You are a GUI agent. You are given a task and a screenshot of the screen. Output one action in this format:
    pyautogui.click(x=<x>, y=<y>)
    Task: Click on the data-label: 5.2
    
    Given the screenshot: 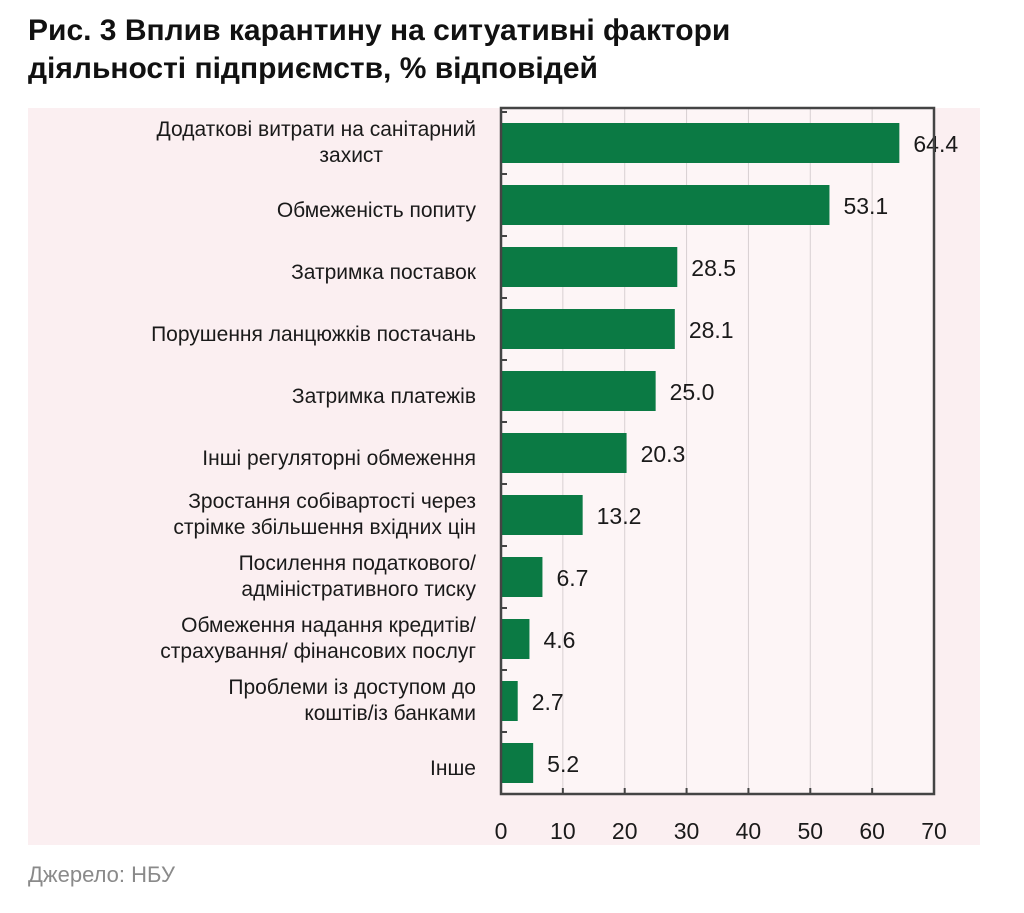 What is the action you would take?
    pyautogui.click(x=563, y=764)
    